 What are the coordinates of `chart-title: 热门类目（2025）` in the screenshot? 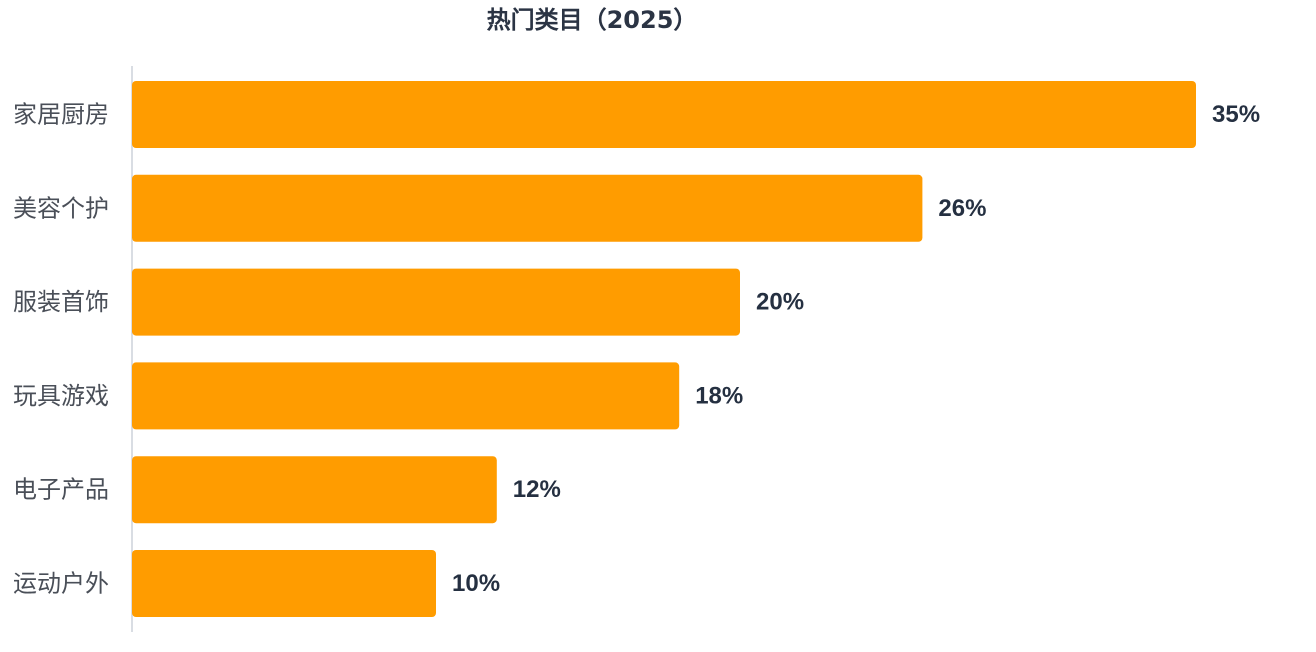 It's located at (592, 20).